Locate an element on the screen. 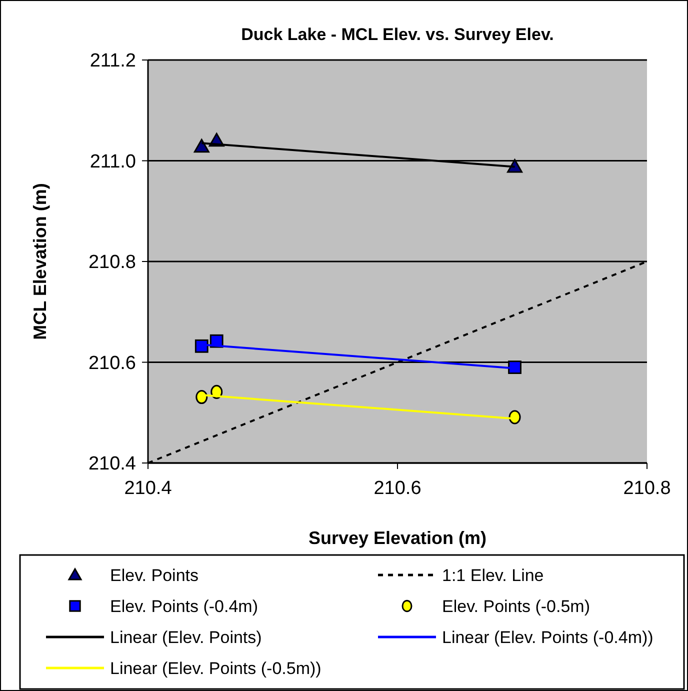 The height and width of the screenshot is (691, 688). chart-title: Duck Lake - MCL Elev. vs. Survey Elev. is located at coordinates (397, 34).